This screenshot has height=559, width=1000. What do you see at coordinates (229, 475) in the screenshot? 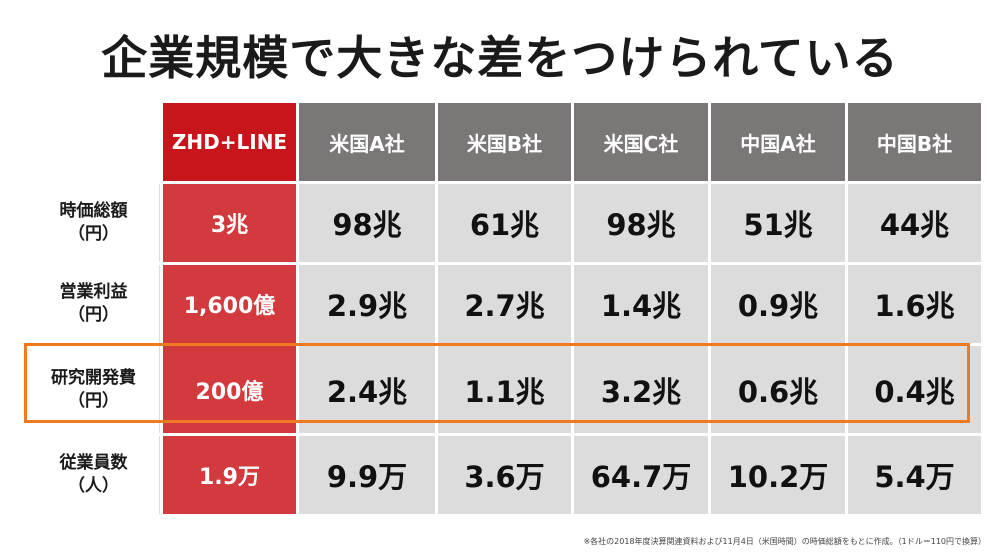
I see `table-cell: 1.9万` at bounding box center [229, 475].